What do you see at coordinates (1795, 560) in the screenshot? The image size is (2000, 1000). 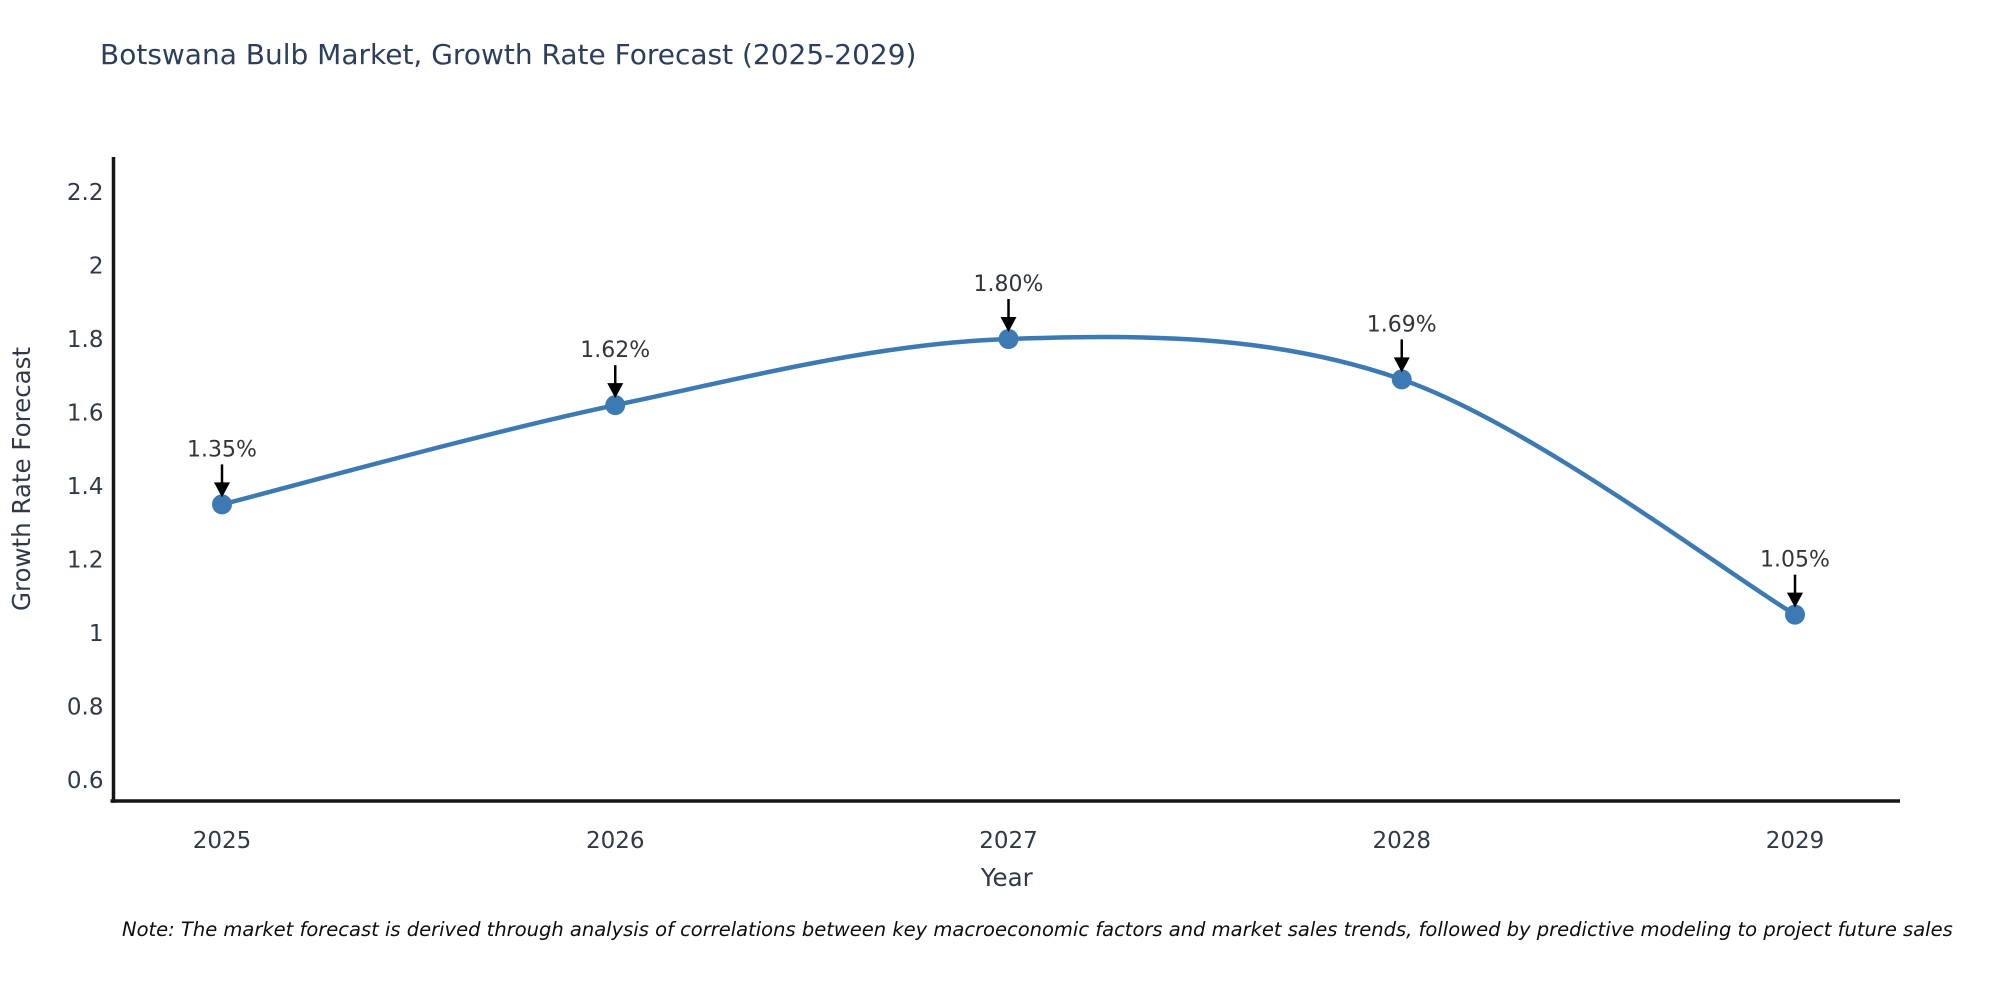 I see `data-point-label: 1.05%` at bounding box center [1795, 560].